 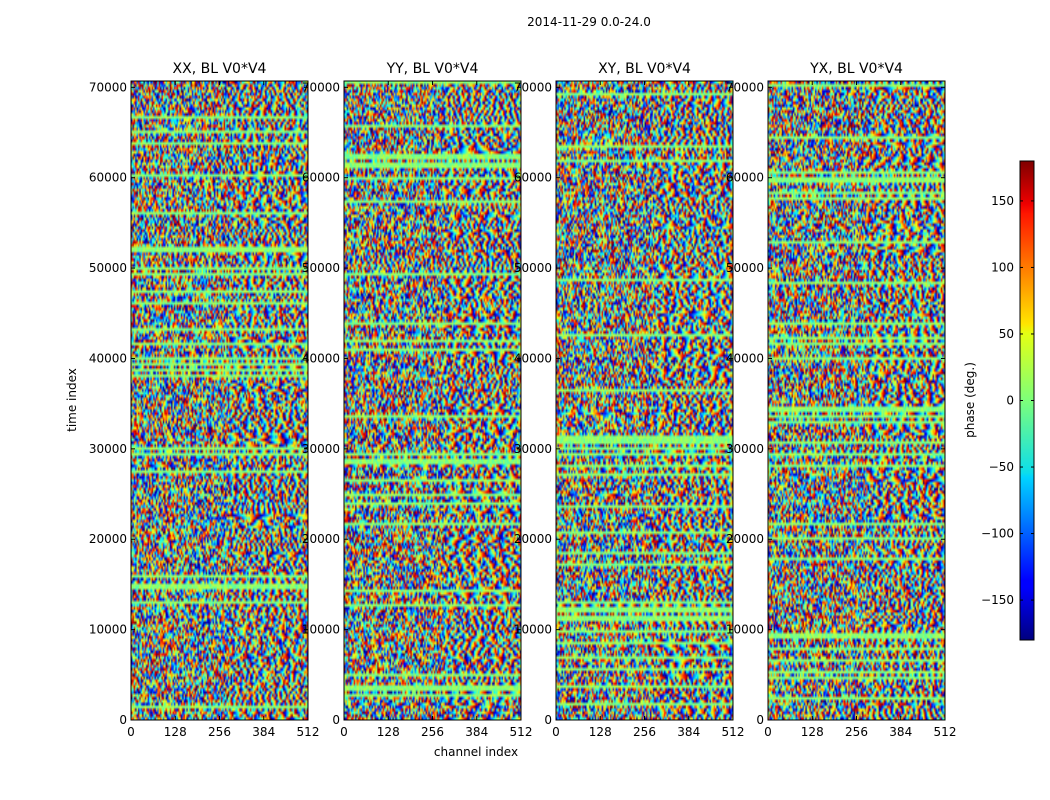 I want to click on colorbar-tick-label: −50, so click(x=1001, y=467).